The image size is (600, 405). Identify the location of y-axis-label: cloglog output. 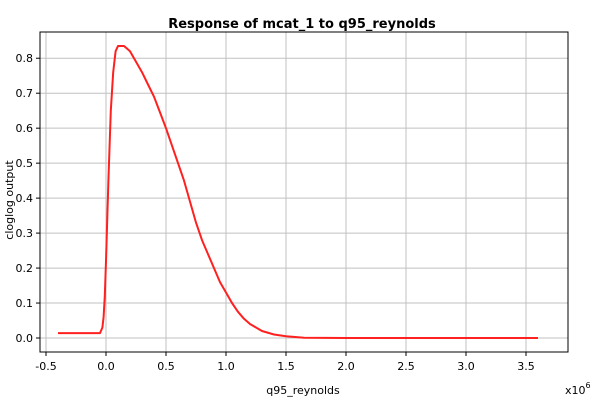
(9, 200).